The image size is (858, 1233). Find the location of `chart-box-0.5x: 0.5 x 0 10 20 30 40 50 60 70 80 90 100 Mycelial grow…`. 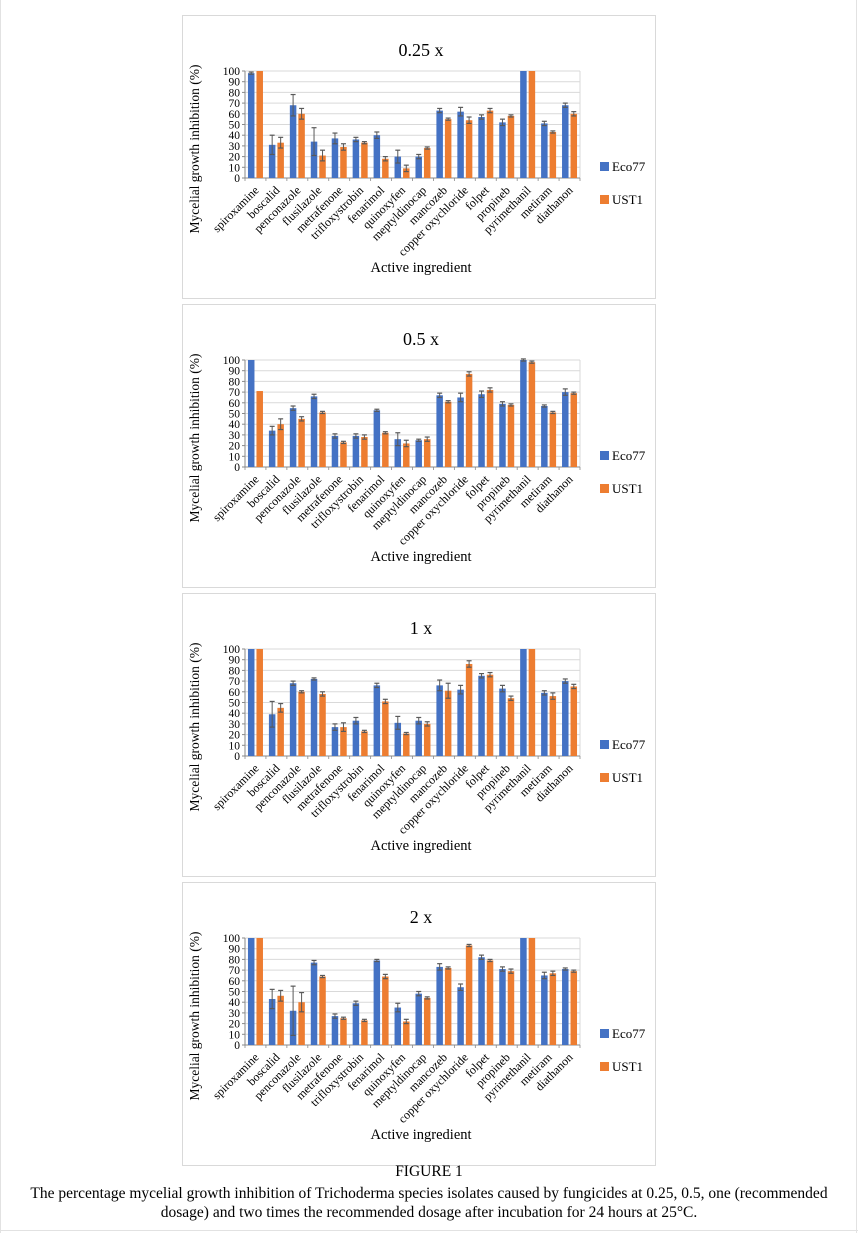

chart-box-0.5x: 0.5 x 0 10 20 30 40 50 60 70 80 90 100 Mycelial grow… is located at coordinates (419, 446).